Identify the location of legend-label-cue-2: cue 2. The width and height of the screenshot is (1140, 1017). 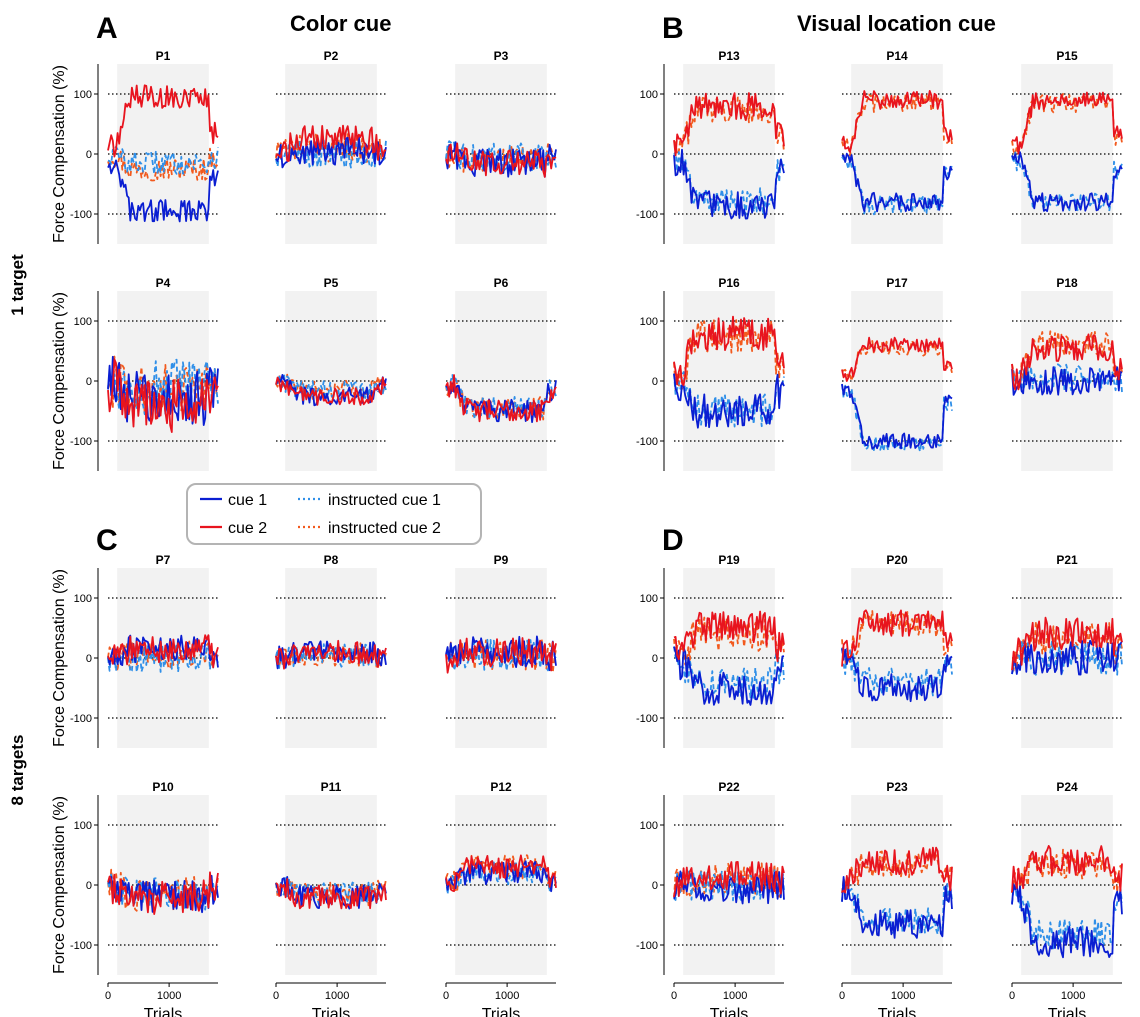
(247, 528).